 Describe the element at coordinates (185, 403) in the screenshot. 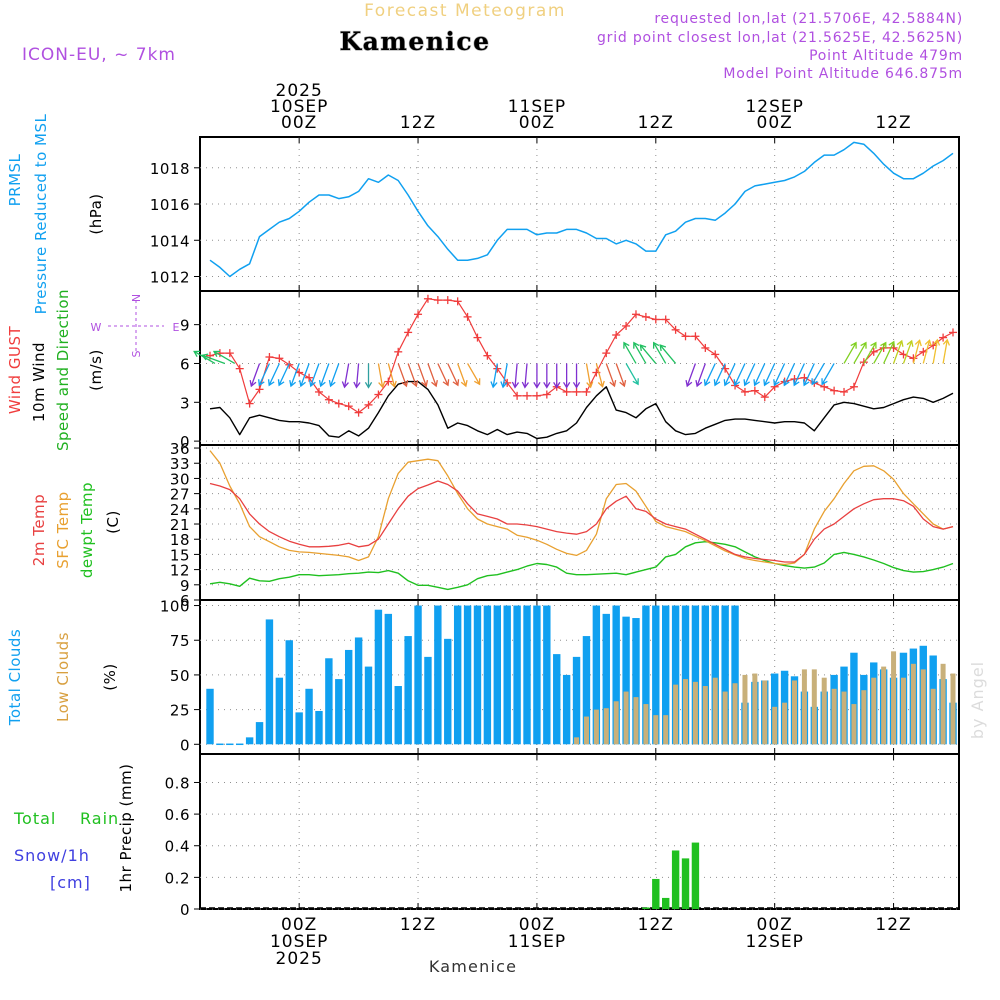

I see `value-tick-label: 3` at that location.